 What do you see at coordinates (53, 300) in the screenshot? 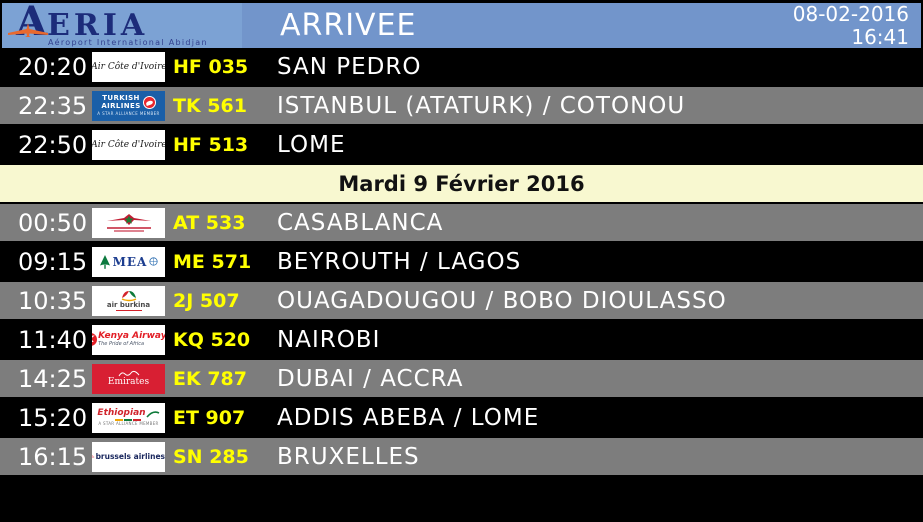
I see `flight-time: 10:35` at bounding box center [53, 300].